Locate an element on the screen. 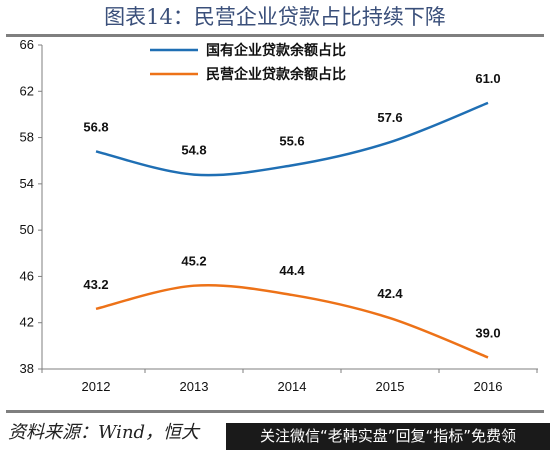 Image resolution: width=550 pixels, height=450 pixels. y-tick-label: 42 is located at coordinates (27, 322).